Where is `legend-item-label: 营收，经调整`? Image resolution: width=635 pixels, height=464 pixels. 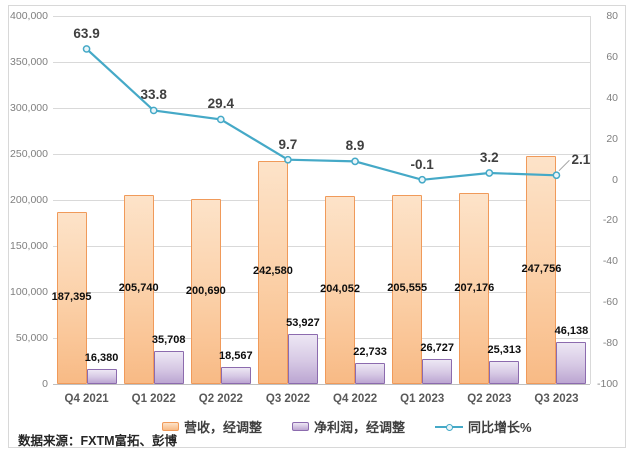 legend-item-label: 营收，经调整 is located at coordinates (223, 427).